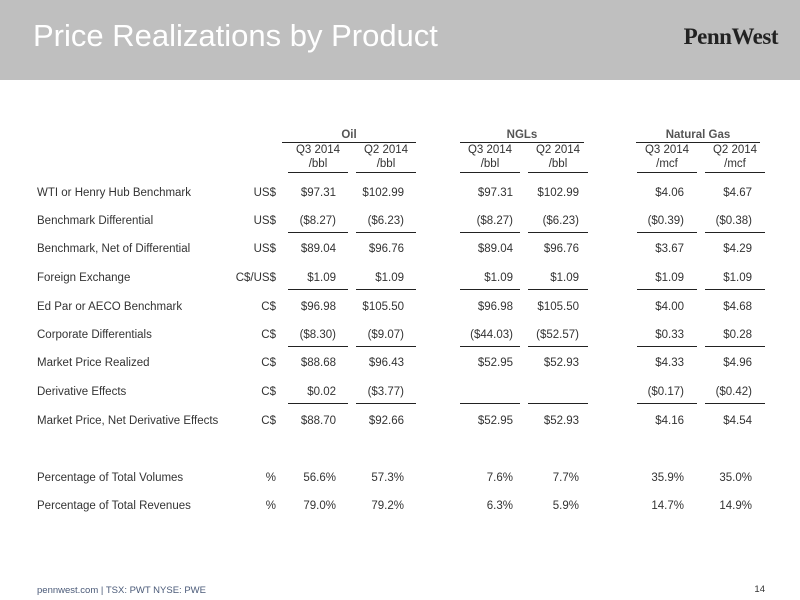 This screenshot has height=600, width=800. I want to click on value-cell: $97.31, so click(318, 193).